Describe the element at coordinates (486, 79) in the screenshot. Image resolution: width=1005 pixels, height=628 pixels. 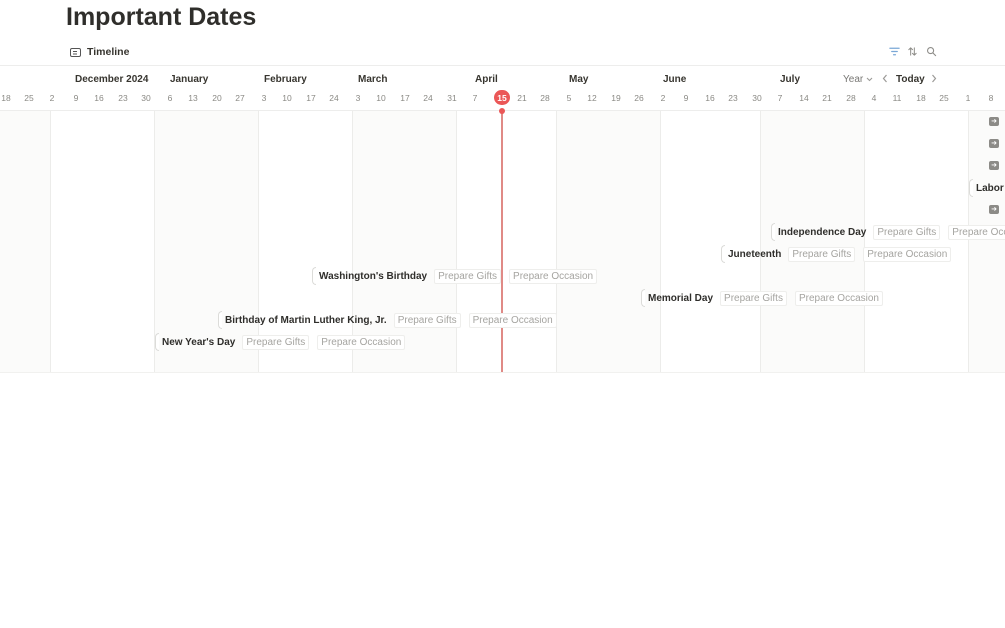
I see `month-label: April` at that location.